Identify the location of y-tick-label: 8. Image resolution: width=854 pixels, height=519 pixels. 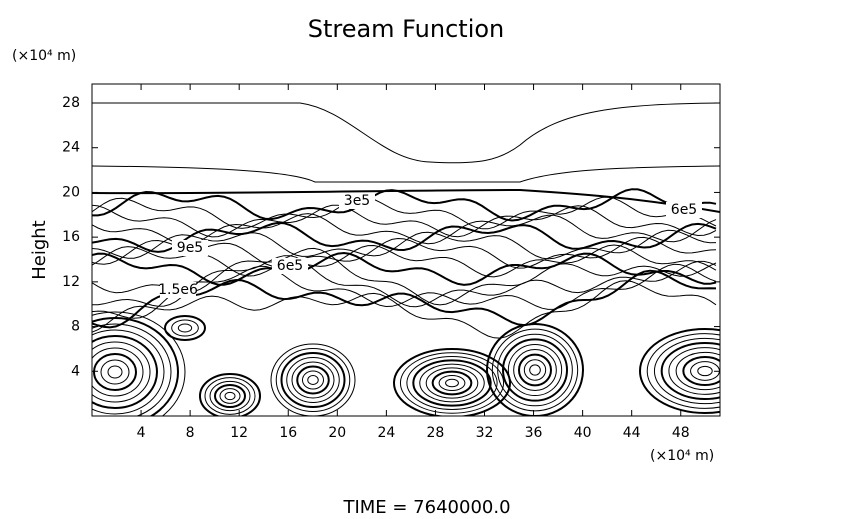
(75, 327).